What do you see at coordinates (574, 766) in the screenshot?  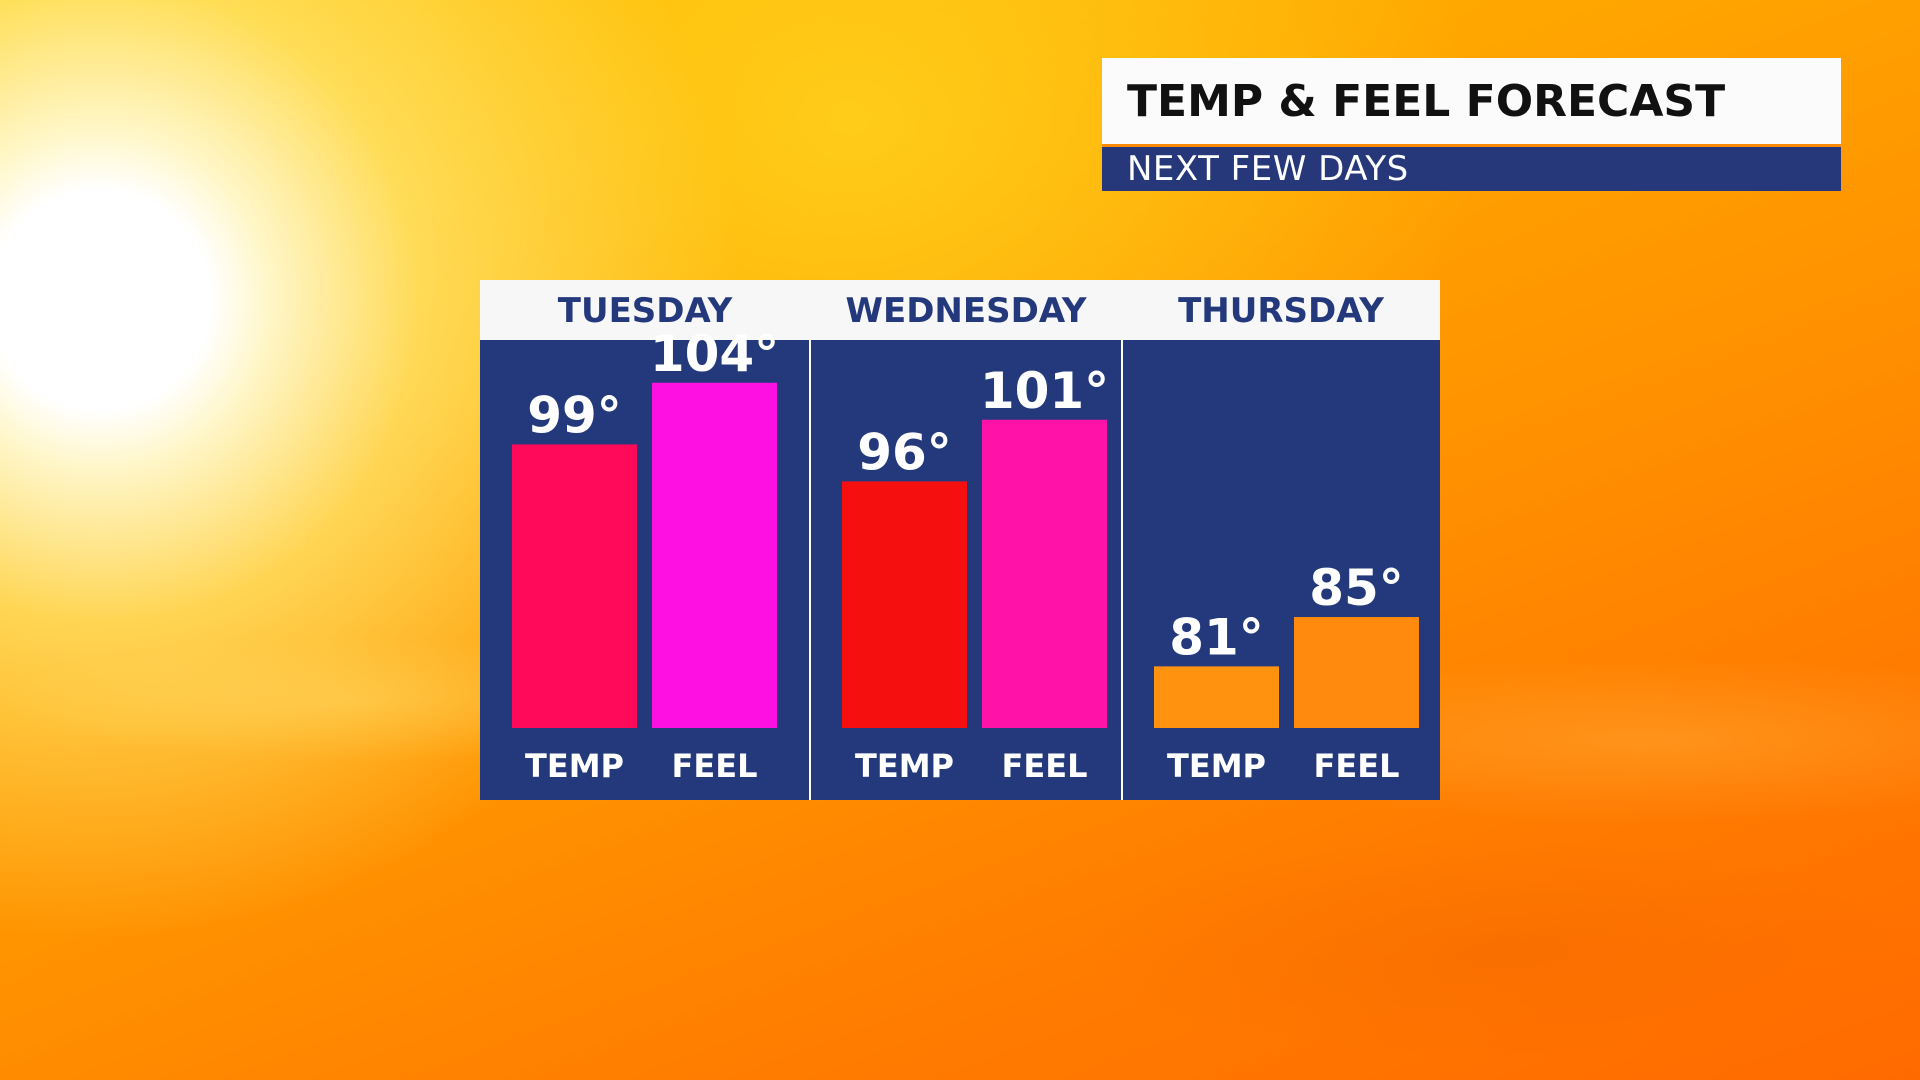 I see `bar-label-temp-tuesday: TEMP` at bounding box center [574, 766].